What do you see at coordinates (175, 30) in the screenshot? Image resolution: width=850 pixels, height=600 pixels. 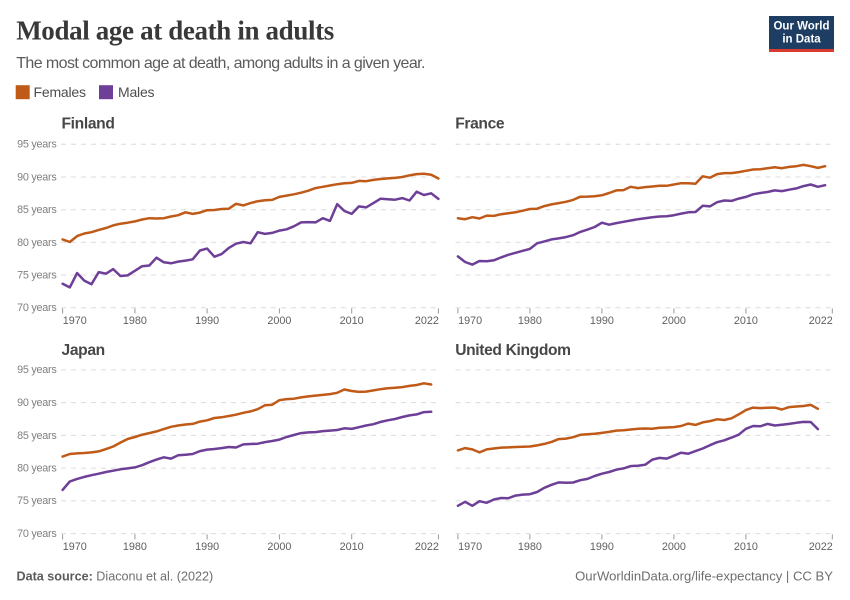 I see `svg-text: Modal age at death in adults` at bounding box center [175, 30].